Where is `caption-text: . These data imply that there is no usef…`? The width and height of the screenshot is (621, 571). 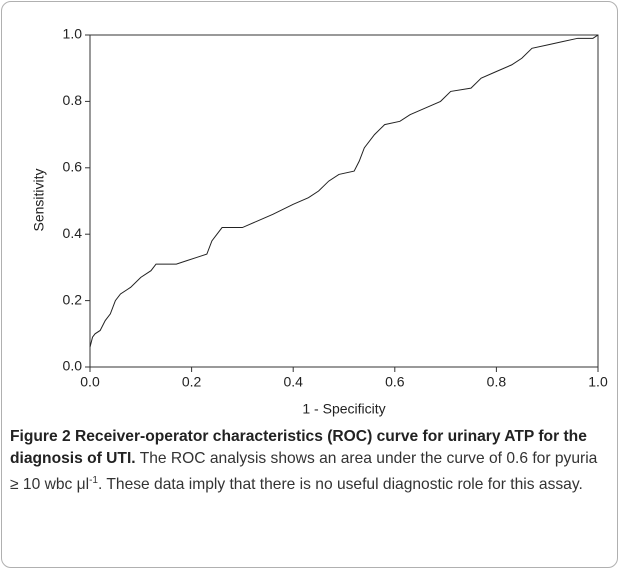 caption-text: . These data imply that there is no usef… is located at coordinates (340, 485).